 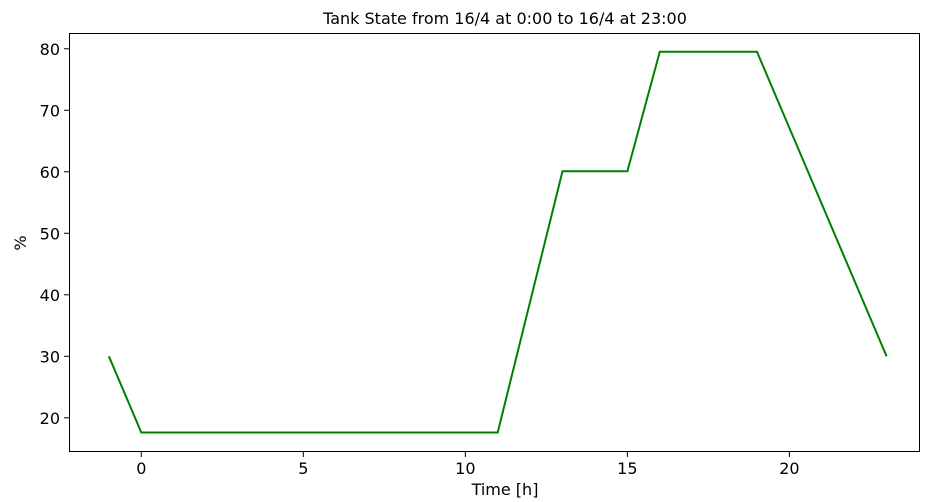 I want to click on y-tick-label: 50, so click(x=50, y=233).